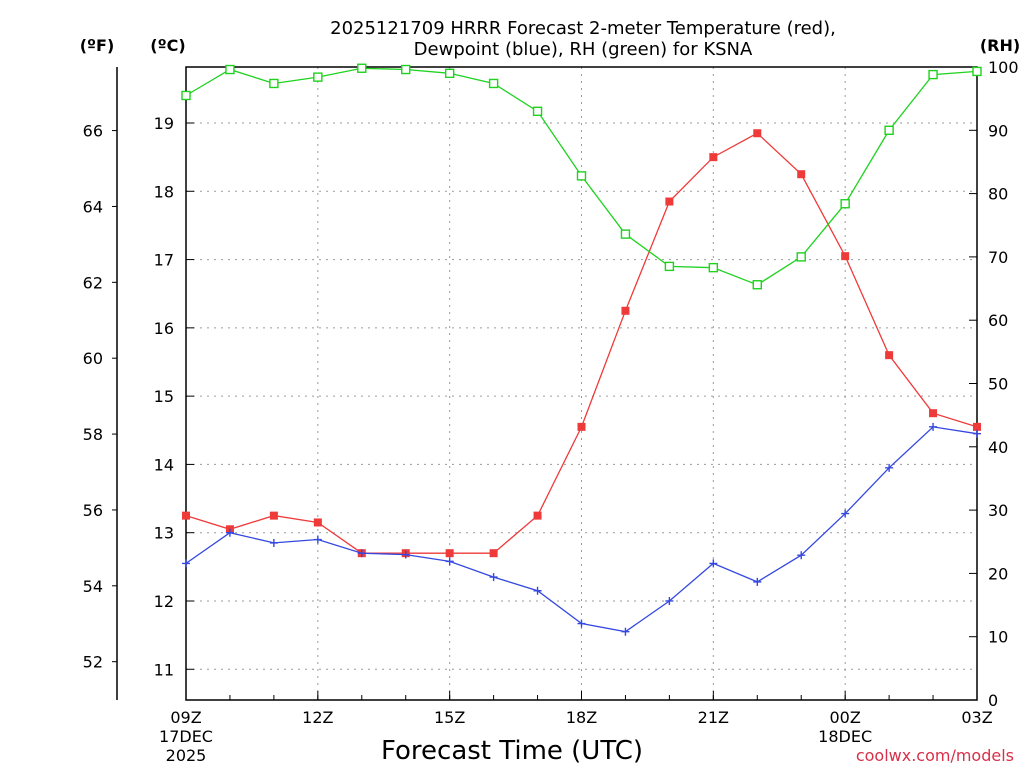 The image size is (1024, 768). I want to click on x-tick-date-label: 17DEC, so click(186, 736).